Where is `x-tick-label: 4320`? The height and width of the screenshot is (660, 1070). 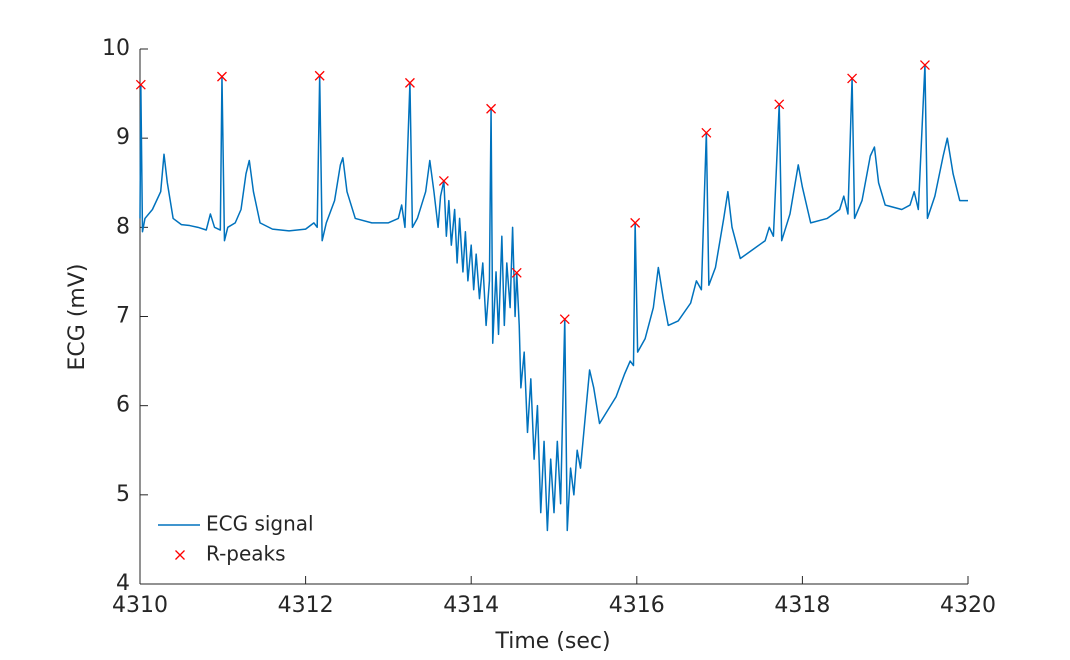 x-tick-label: 4320 is located at coordinates (968, 605).